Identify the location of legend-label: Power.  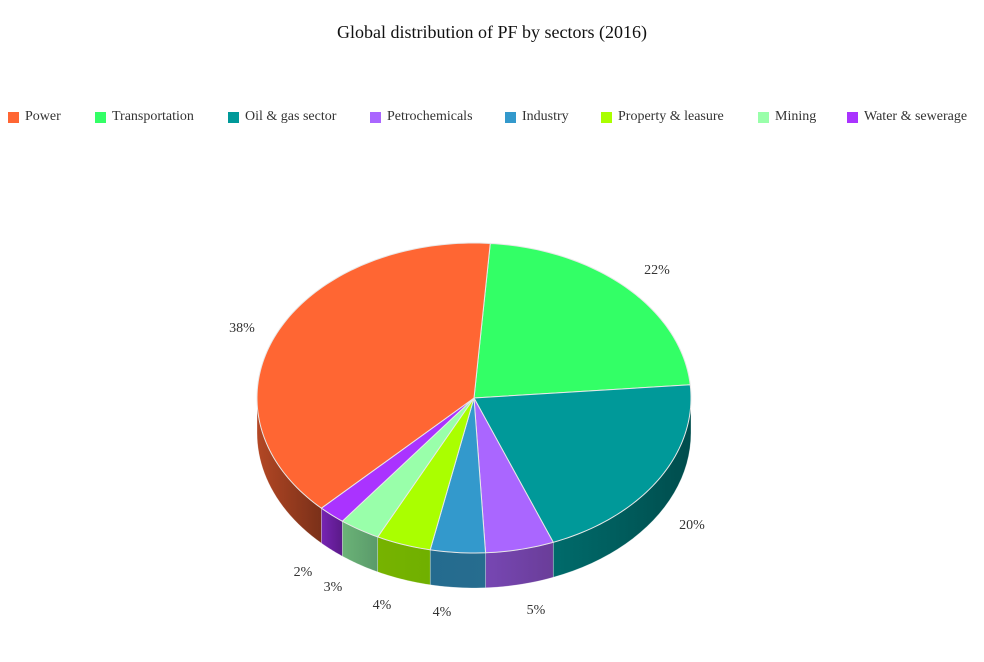
(43, 116).